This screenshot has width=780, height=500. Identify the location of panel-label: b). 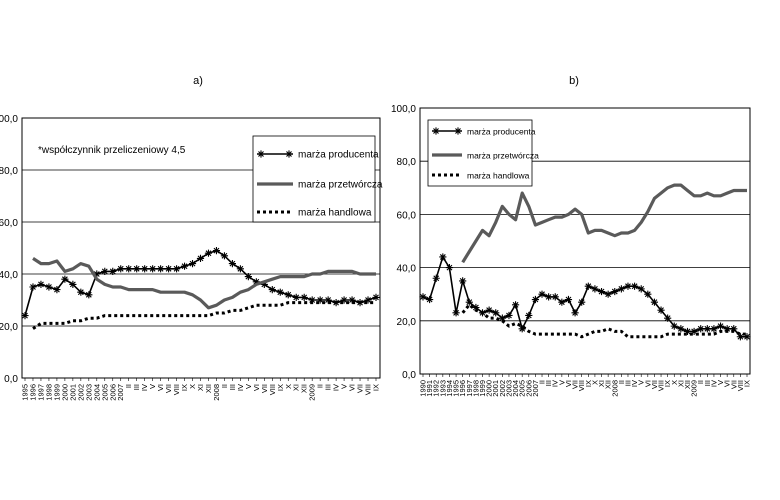
(574, 81).